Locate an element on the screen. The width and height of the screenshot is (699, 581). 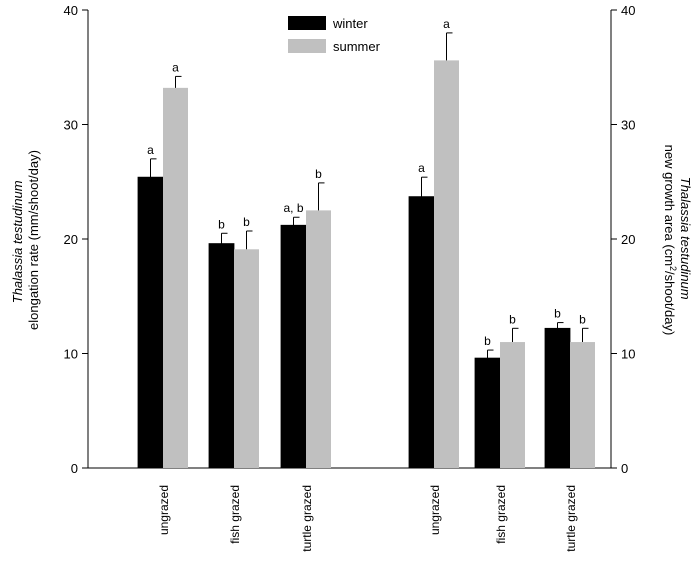
left-axis-title-italic: Thalassia testudinum is located at coordinates (17, 241).